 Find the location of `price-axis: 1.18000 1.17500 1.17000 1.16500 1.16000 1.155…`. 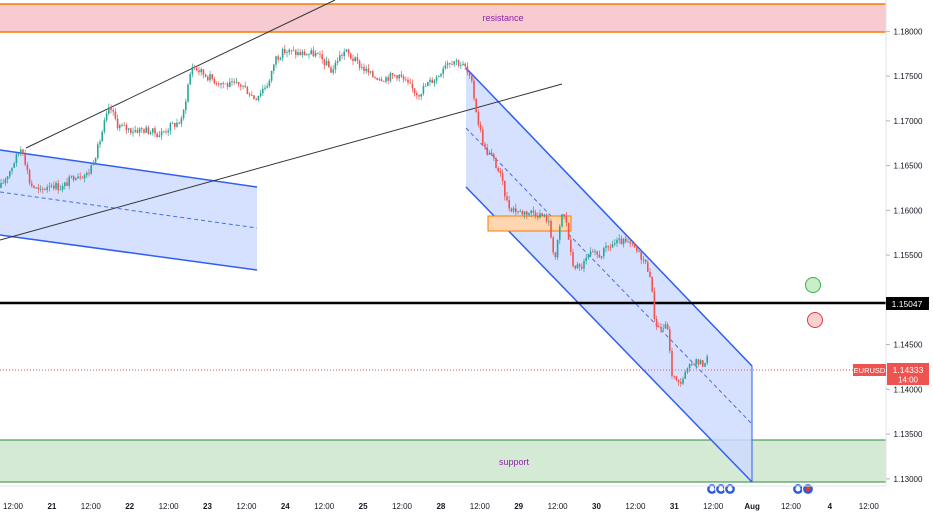

price-axis: 1.18000 1.17500 1.17000 1.16500 1.16000 1.155… is located at coordinates (904, 255).